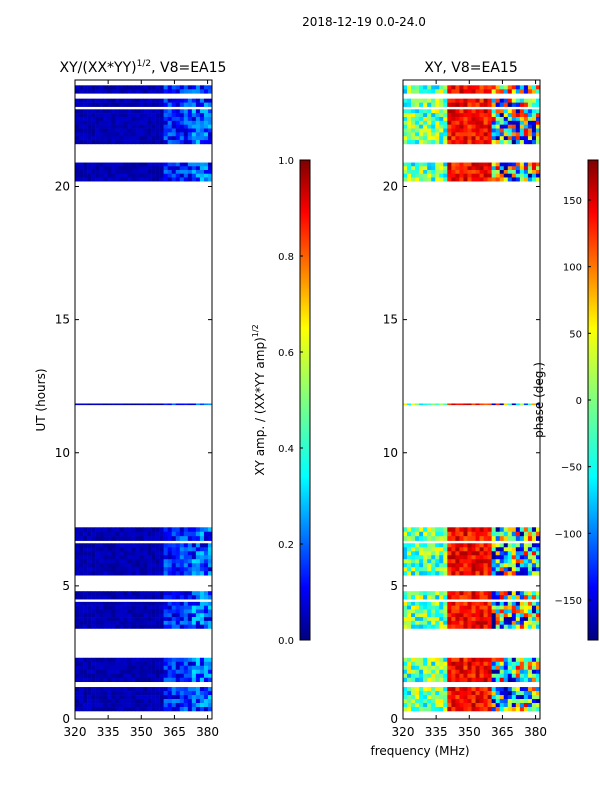 The height and width of the screenshot is (804, 600). What do you see at coordinates (286, 449) in the screenshot?
I see `colorbar-tick-label: 0.4` at bounding box center [286, 449].